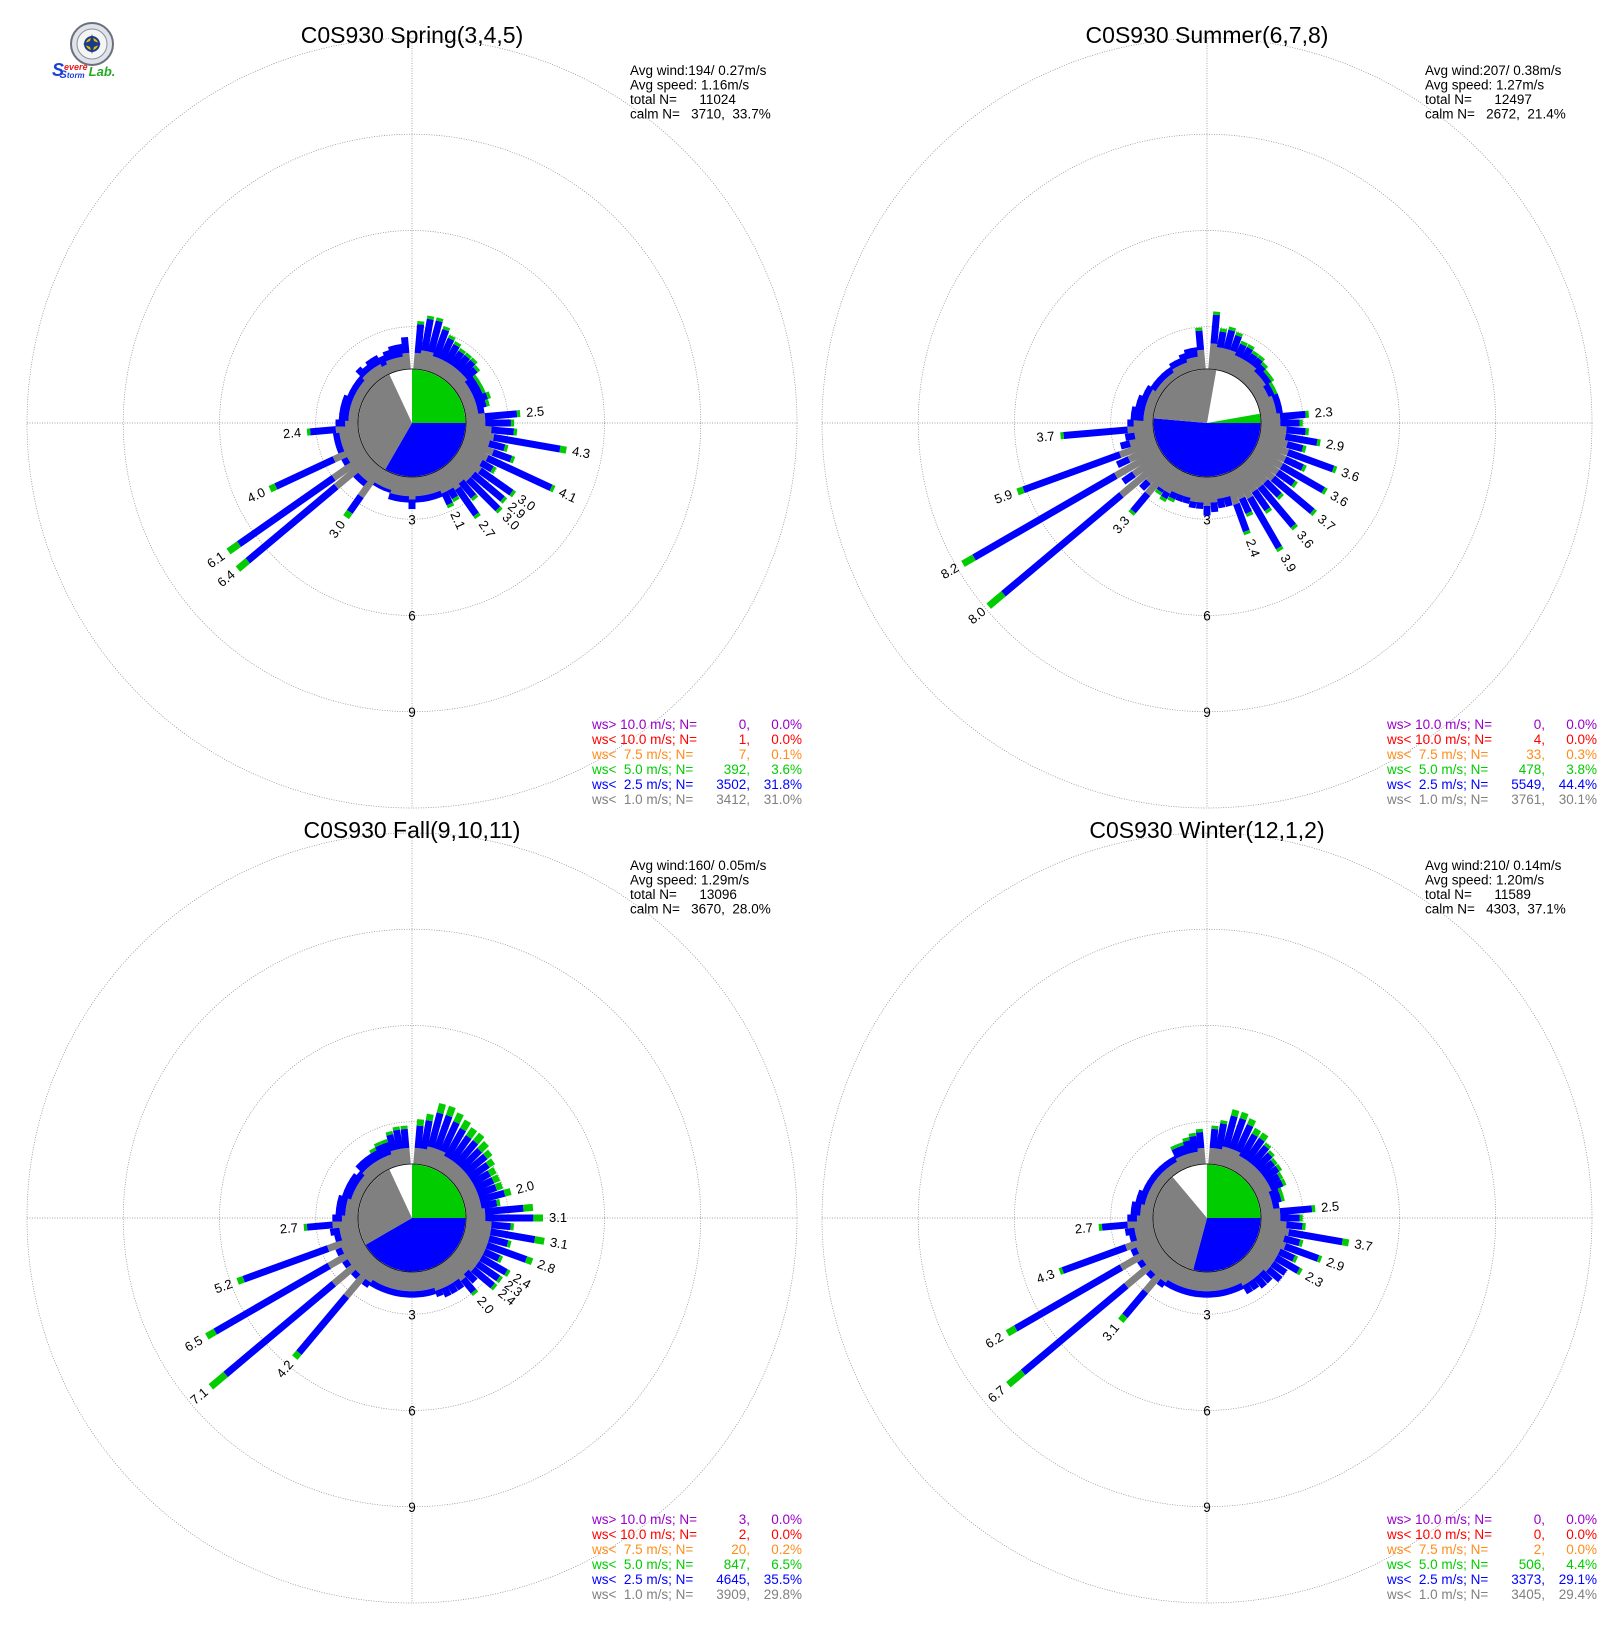 The width and height of the screenshot is (1620, 1640). Describe the element at coordinates (92, 44) in the screenshot. I see `severe-storm-lab-seal-icon` at that location.